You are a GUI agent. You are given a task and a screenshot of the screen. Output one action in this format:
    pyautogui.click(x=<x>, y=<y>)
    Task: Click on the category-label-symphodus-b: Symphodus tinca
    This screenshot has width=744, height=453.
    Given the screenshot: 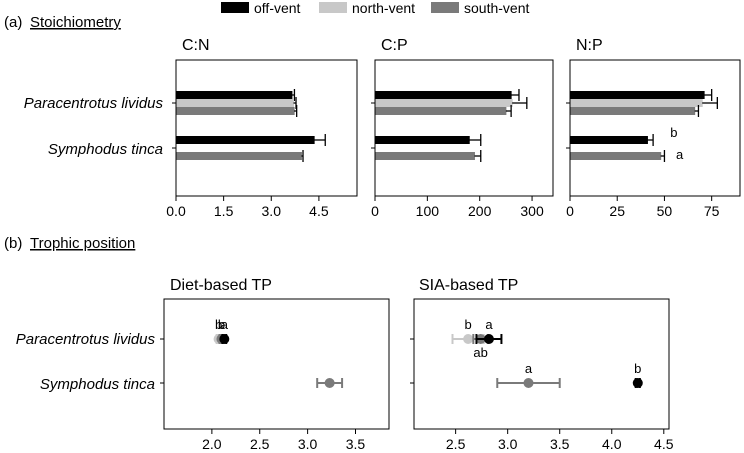 What is the action you would take?
    pyautogui.click(x=97, y=384)
    